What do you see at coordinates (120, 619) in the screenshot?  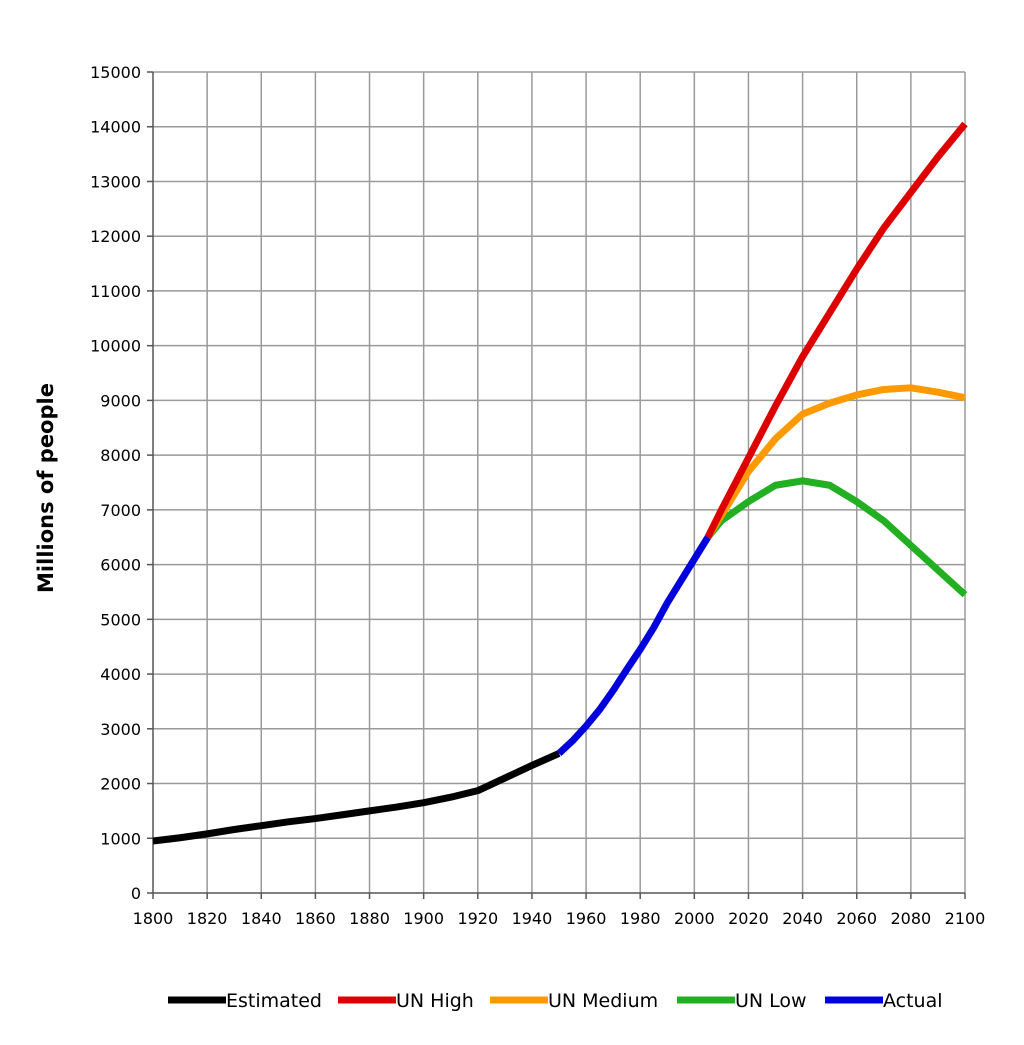 I see `y-tick-label: 5000` at bounding box center [120, 619].